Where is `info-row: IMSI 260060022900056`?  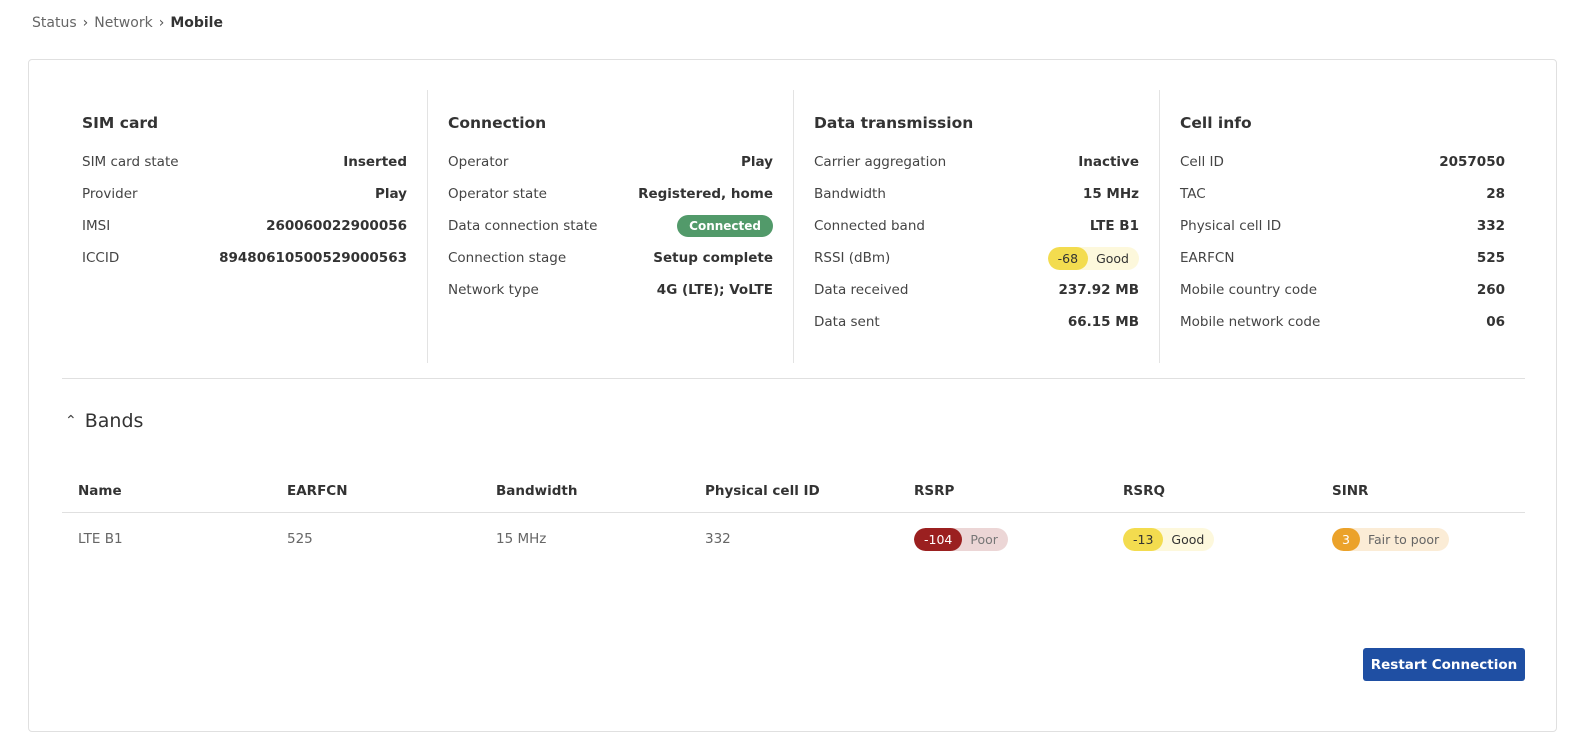 info-row: IMSI 260060022900056 is located at coordinates (244, 226).